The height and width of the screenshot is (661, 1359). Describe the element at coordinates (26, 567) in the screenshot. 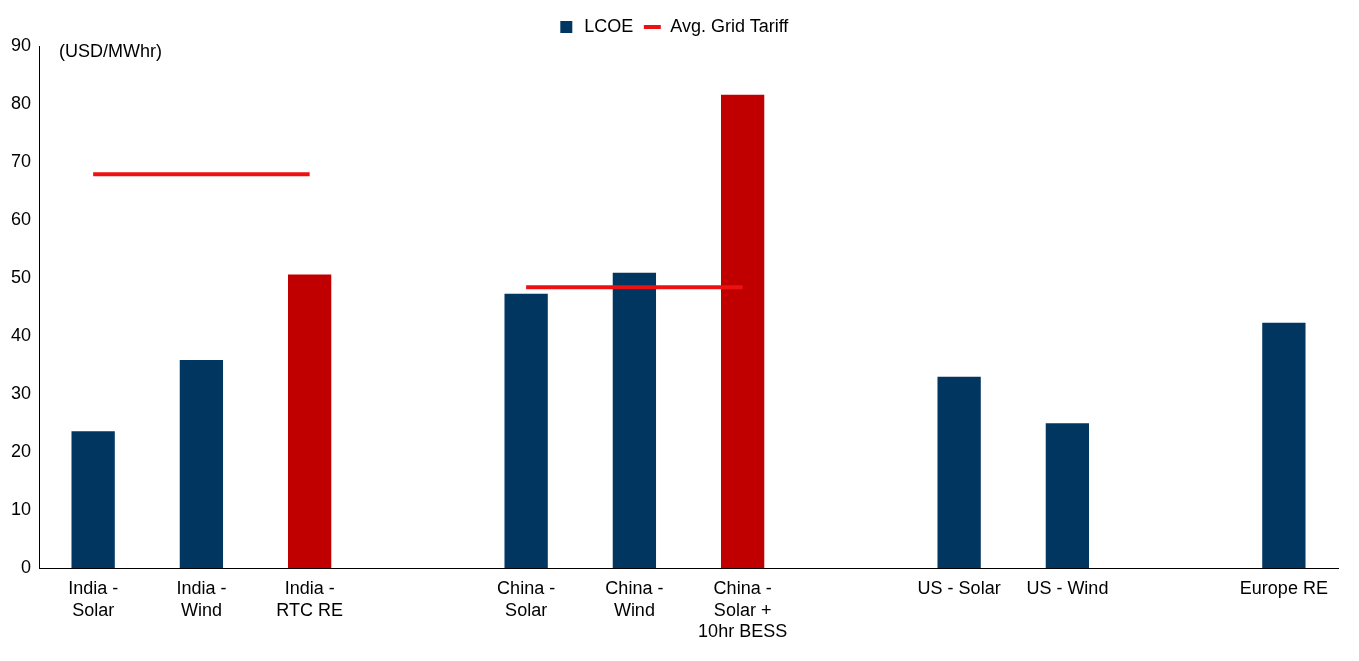

I see `y-tick-label: 0` at that location.